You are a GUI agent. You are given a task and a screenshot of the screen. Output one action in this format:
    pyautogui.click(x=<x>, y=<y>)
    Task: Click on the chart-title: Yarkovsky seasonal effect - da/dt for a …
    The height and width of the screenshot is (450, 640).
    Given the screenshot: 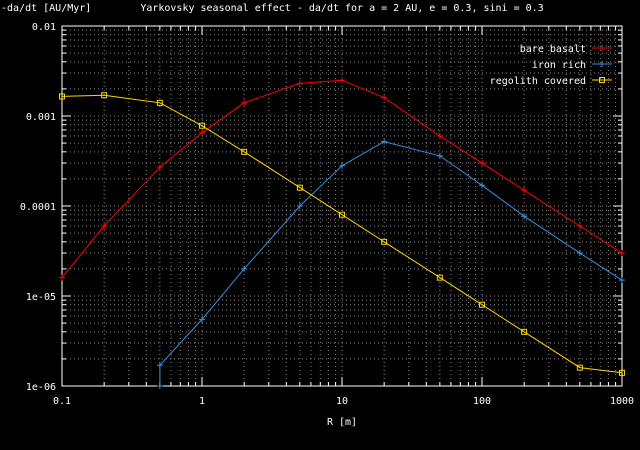 What is the action you would take?
    pyautogui.click(x=341, y=8)
    